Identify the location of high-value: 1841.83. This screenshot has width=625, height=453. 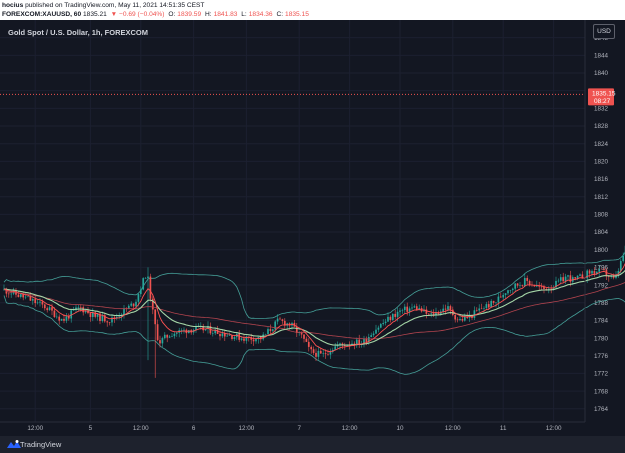
(225, 14).